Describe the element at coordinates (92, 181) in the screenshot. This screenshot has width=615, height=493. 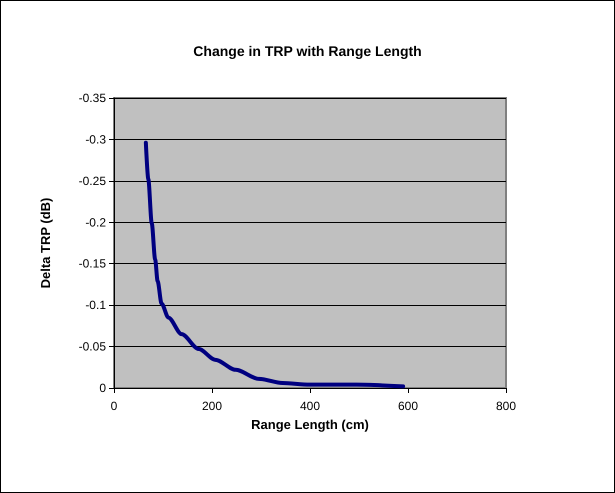
I see `y-tick-label: -0.25` at that location.